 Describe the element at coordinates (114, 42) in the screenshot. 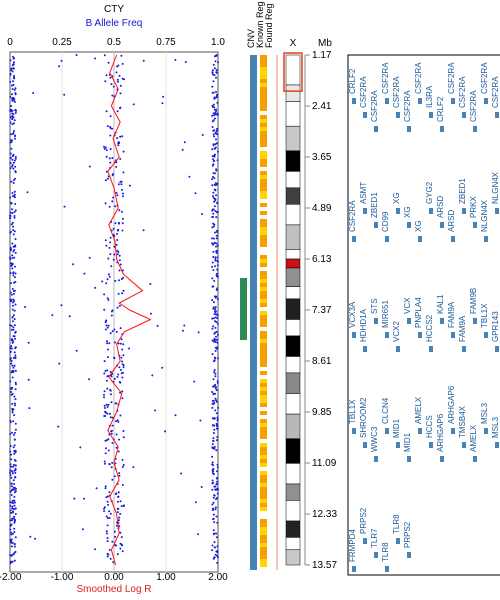

I see `top-tick-label: 0.5` at that location.